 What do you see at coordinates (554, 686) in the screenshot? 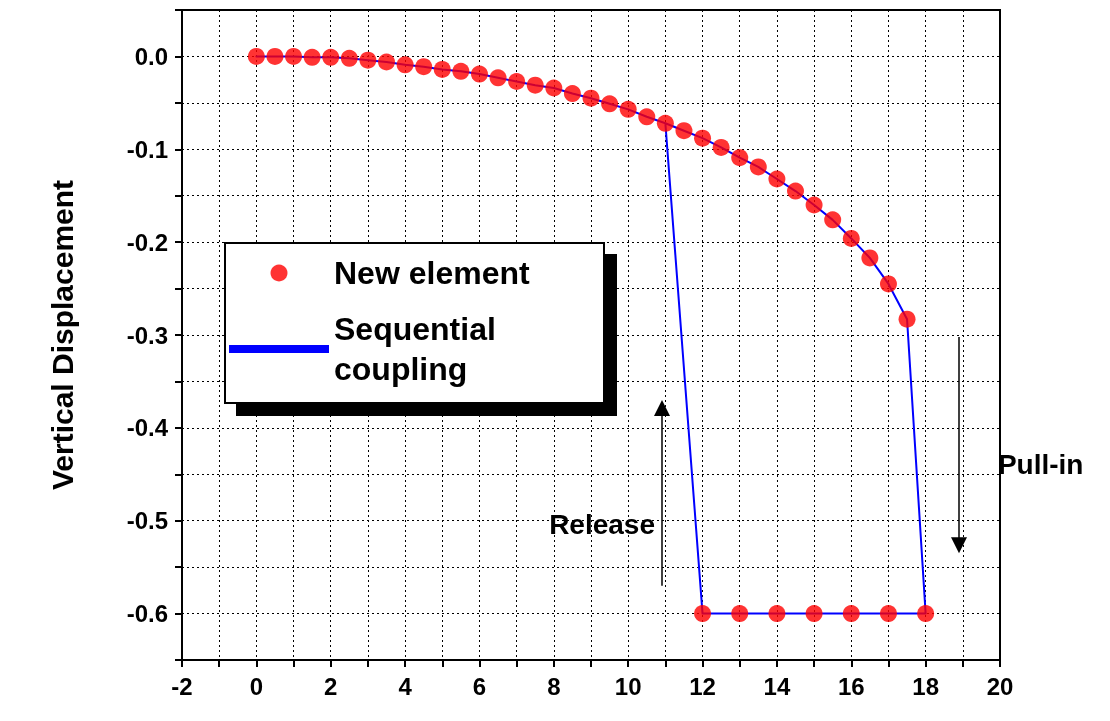
I see `x-tick-label: 8` at bounding box center [554, 686].